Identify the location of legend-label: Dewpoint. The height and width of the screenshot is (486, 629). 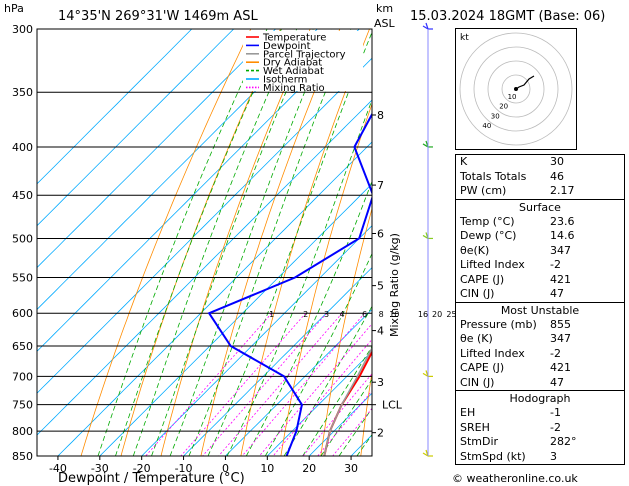
(287, 46).